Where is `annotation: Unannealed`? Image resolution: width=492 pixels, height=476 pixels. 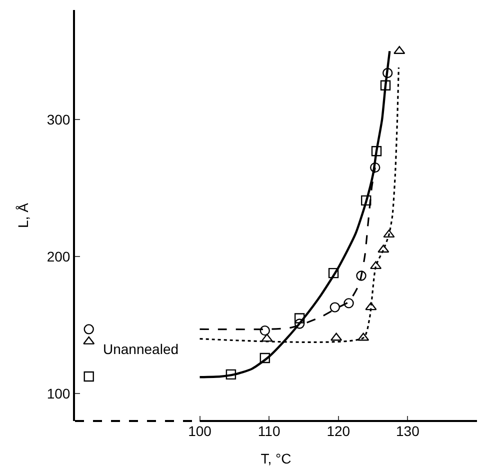 annotation: Unannealed is located at coordinates (141, 349).